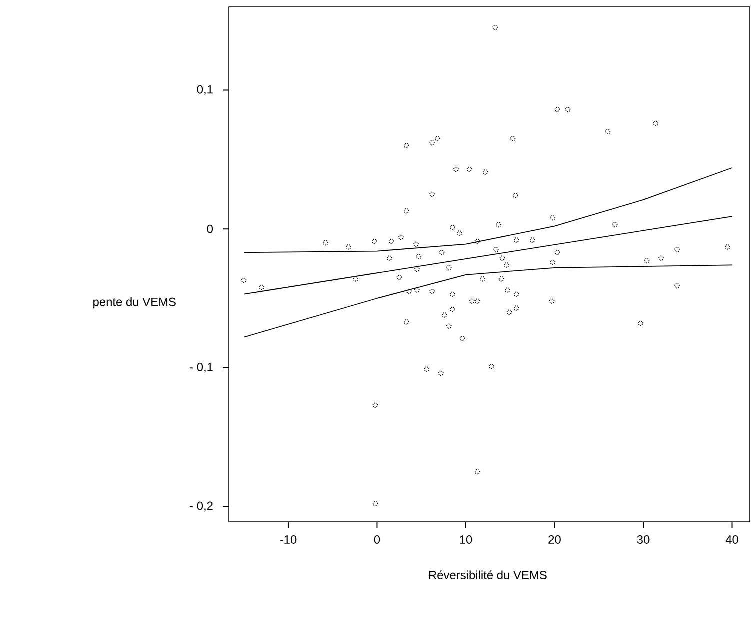 Image resolution: width=751 pixels, height=622 pixels. I want to click on y-tick-label: - 0,2, so click(201, 507).